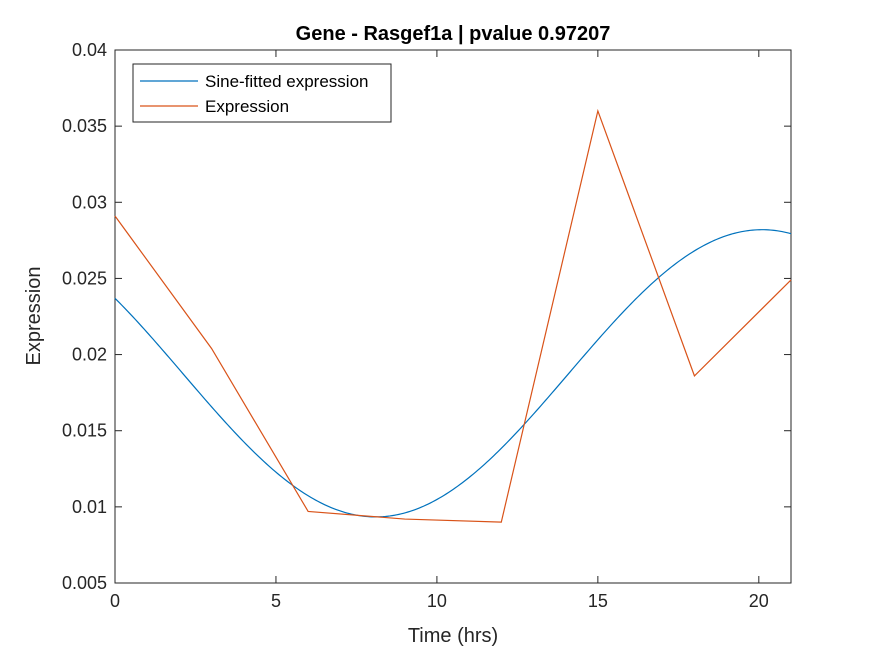  I want to click on y-tick-label: 0.025, so click(84, 278).